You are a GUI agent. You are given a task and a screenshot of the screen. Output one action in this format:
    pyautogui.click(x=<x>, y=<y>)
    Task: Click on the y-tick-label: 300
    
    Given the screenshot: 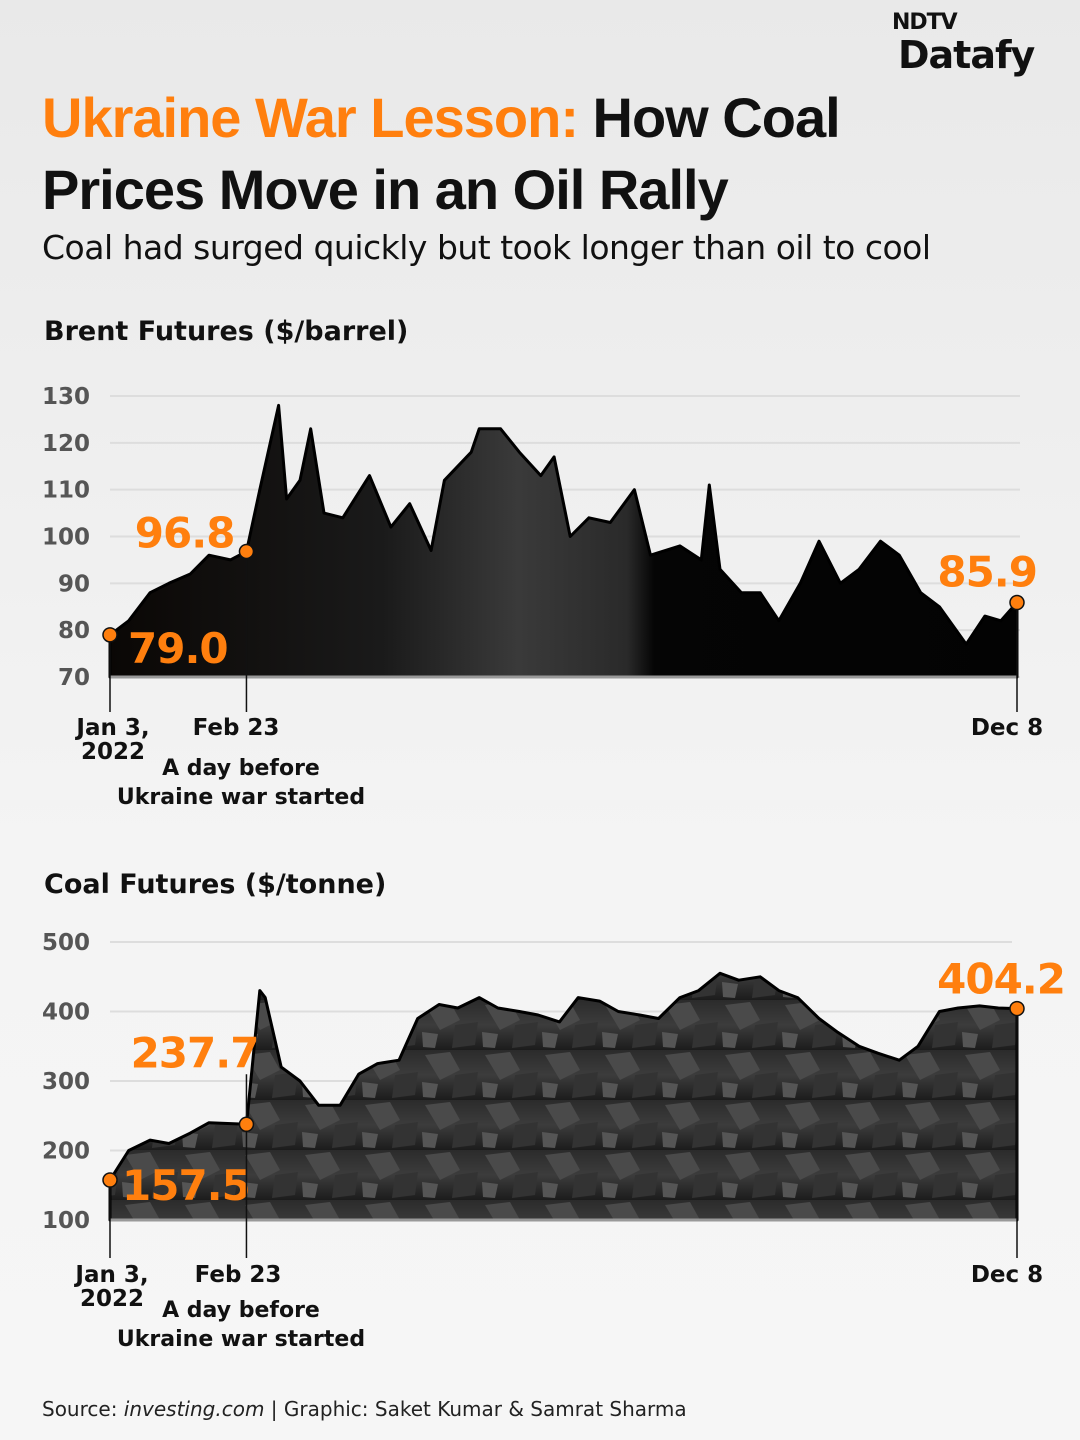 What is the action you would take?
    pyautogui.click(x=66, y=1082)
    